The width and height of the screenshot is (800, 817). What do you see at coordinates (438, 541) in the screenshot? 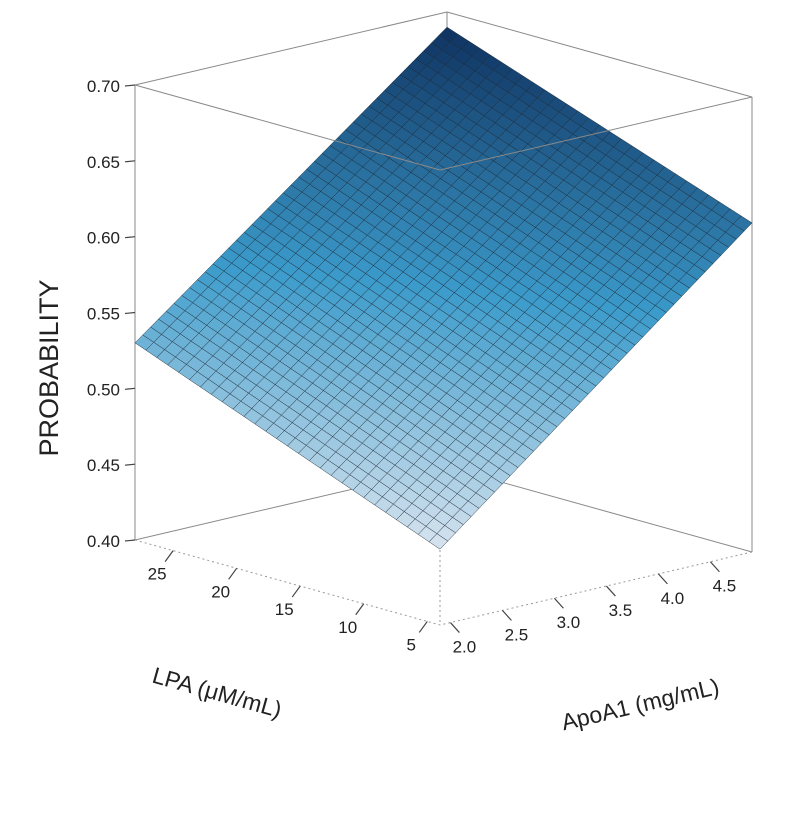
I see `surface-facet` at bounding box center [438, 541].